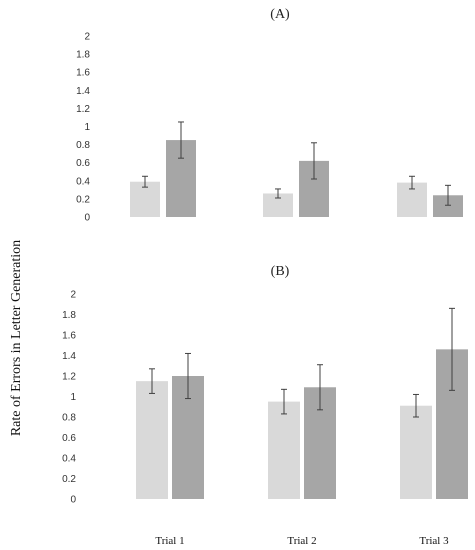 Image resolution: width=475 pixels, height=550 pixels. Describe the element at coordinates (83, 73) in the screenshot. I see `panel-a-y-tick-label: 1.6` at that location.